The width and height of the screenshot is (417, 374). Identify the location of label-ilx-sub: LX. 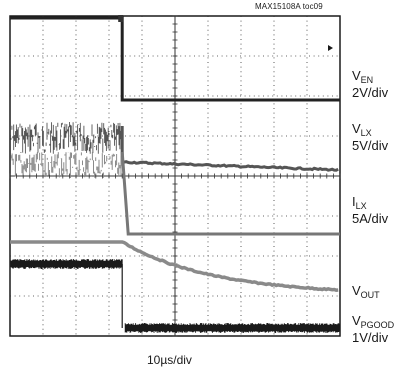
(361, 206).